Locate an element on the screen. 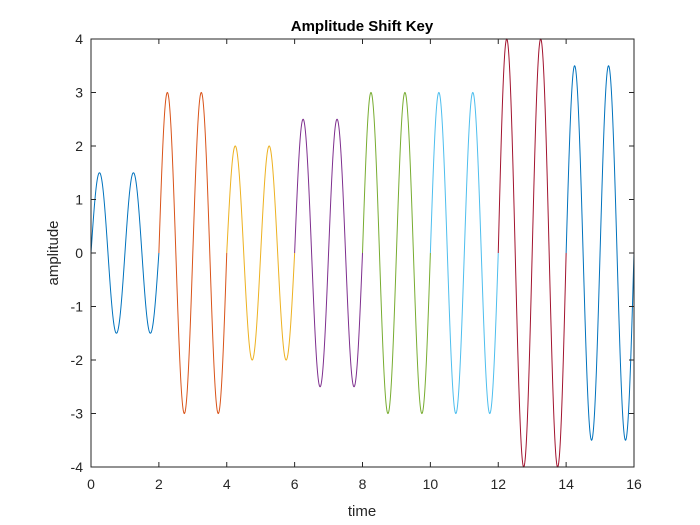  x-tick-label: 6 is located at coordinates (295, 484).